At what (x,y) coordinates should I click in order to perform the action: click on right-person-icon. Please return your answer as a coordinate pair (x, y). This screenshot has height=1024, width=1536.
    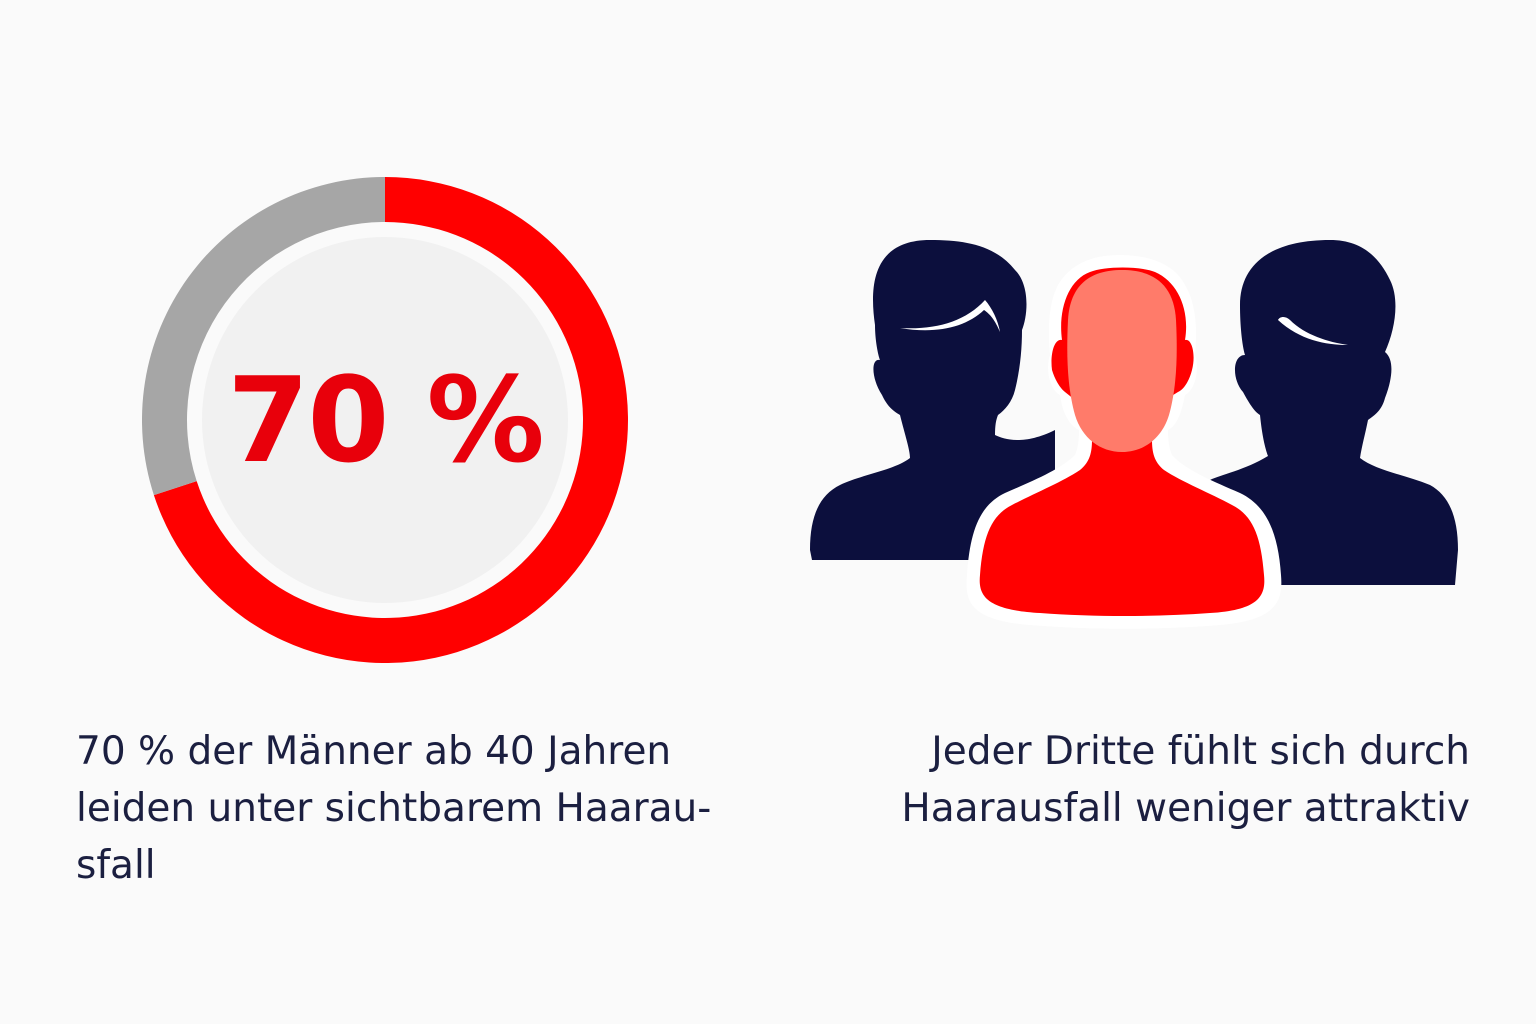
    Looking at the image, I should click on (1334, 412).